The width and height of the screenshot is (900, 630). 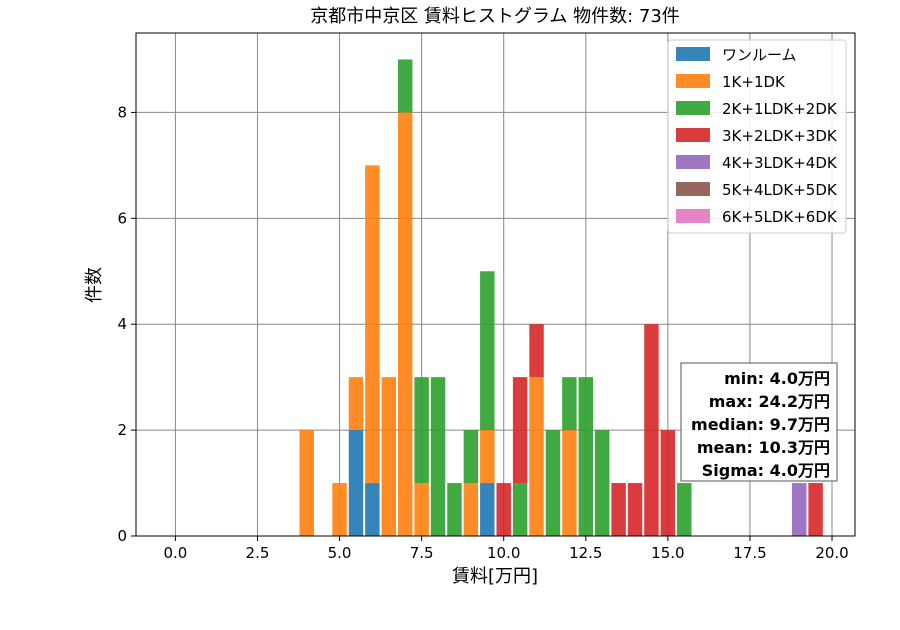 What do you see at coordinates (831, 553) in the screenshot?
I see `x-tick-label: 20.0` at bounding box center [831, 553].